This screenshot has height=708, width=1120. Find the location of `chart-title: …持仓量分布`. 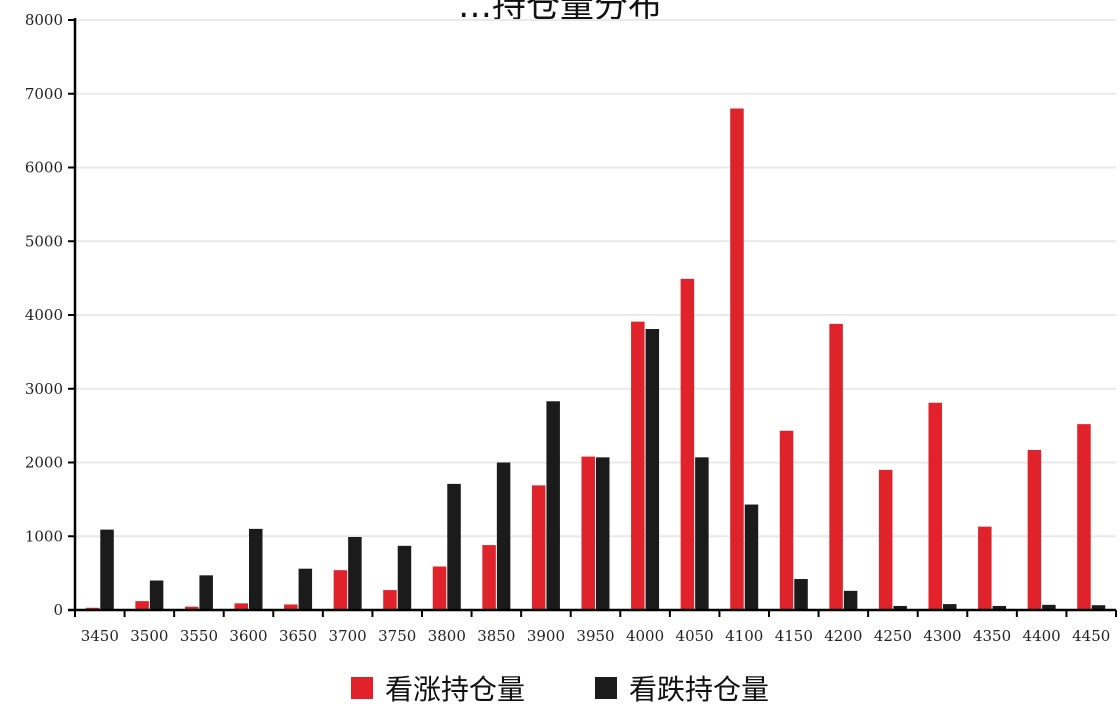

chart-title: …持仓量分布 is located at coordinates (560, 13).